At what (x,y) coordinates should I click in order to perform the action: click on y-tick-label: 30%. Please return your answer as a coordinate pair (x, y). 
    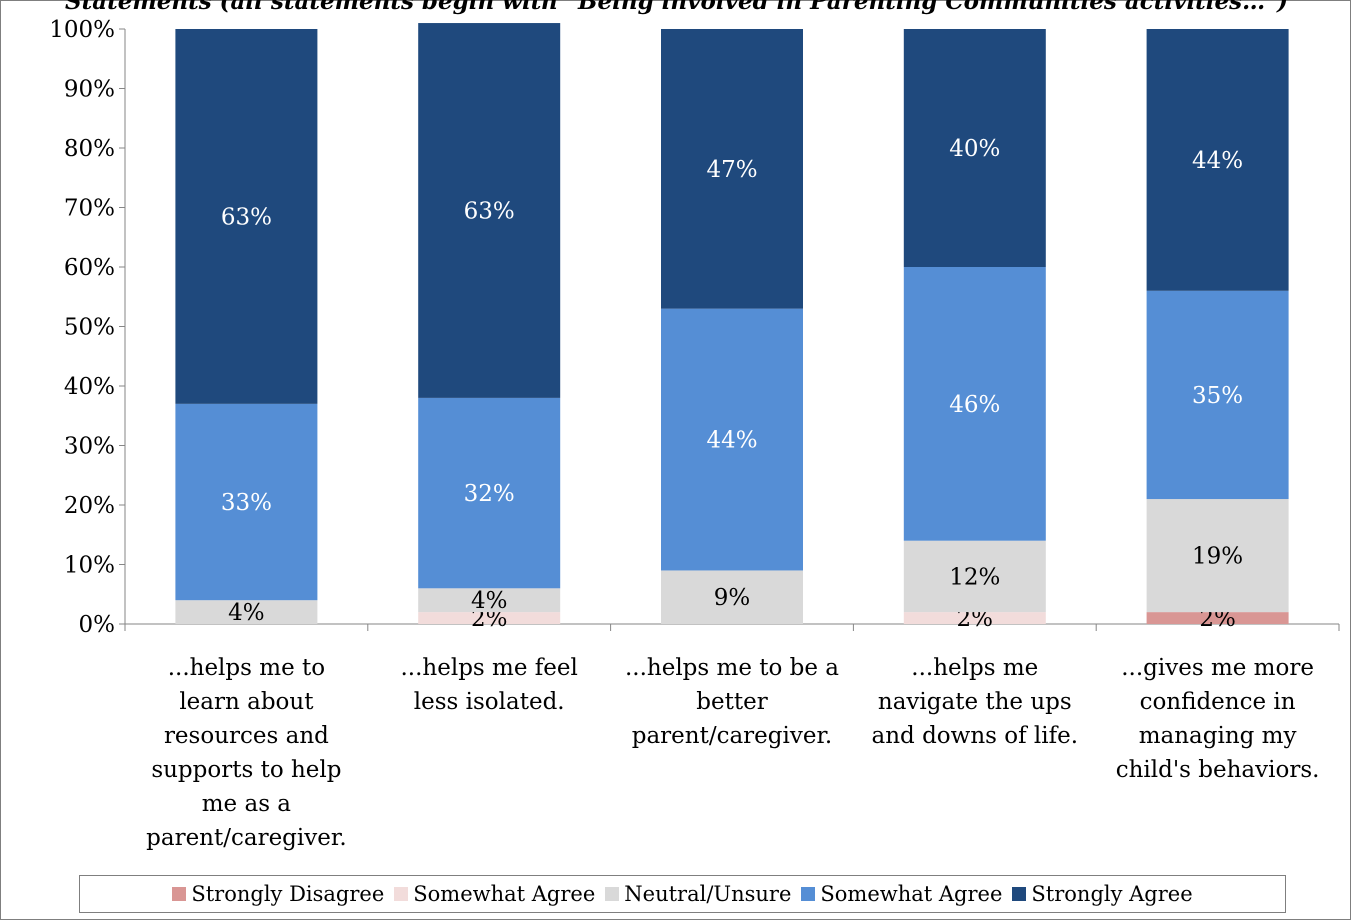
    Looking at the image, I should click on (89, 447).